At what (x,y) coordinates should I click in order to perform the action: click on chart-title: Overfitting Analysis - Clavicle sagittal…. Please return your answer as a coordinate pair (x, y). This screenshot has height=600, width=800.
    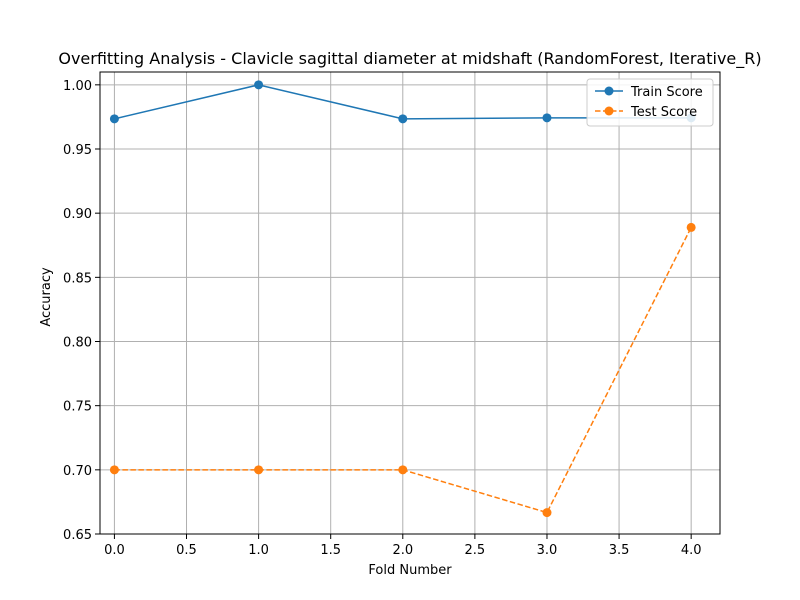
    Looking at the image, I should click on (409, 59).